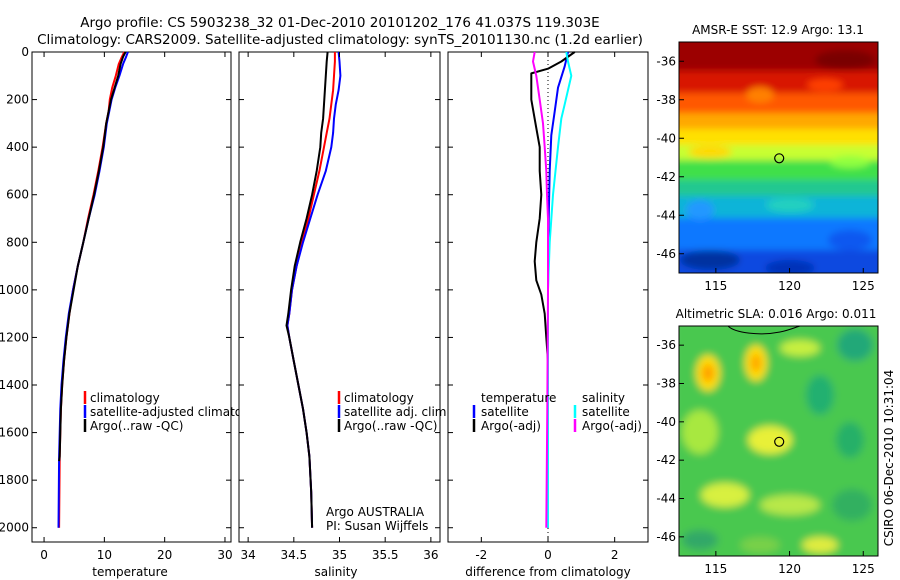 This screenshot has width=900, height=580. I want to click on series-line-salinity-argo-adj, so click(540, 289).